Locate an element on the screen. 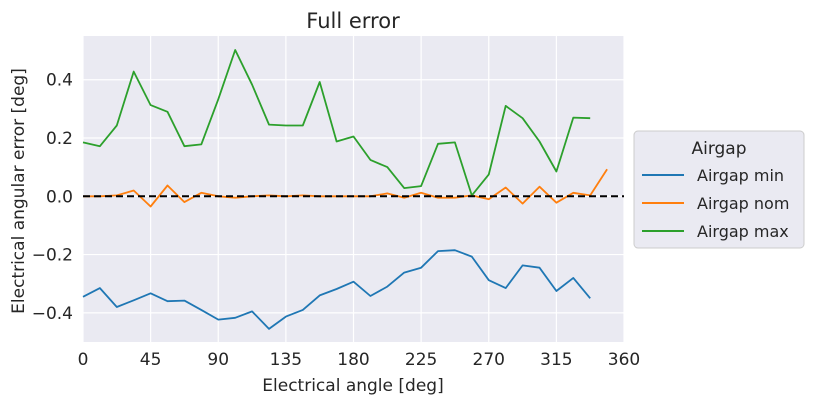  x-tick-label: 45 is located at coordinates (151, 360).